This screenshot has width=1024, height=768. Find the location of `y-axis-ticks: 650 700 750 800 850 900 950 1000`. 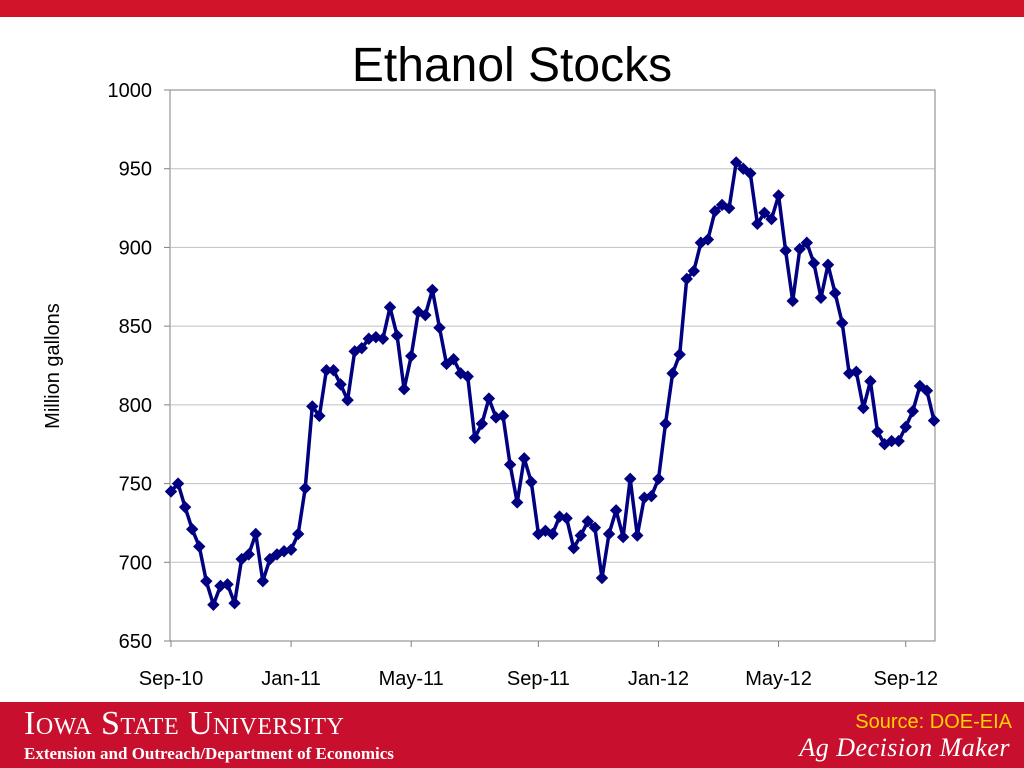

y-axis-ticks: 650 700 750 800 850 900 950 1000 is located at coordinates (139, 366).